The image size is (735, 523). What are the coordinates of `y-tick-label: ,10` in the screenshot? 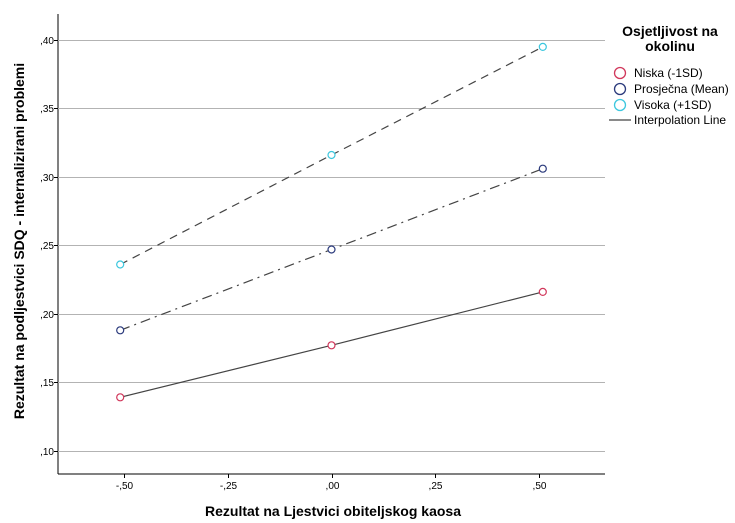 It's located at (47, 452).